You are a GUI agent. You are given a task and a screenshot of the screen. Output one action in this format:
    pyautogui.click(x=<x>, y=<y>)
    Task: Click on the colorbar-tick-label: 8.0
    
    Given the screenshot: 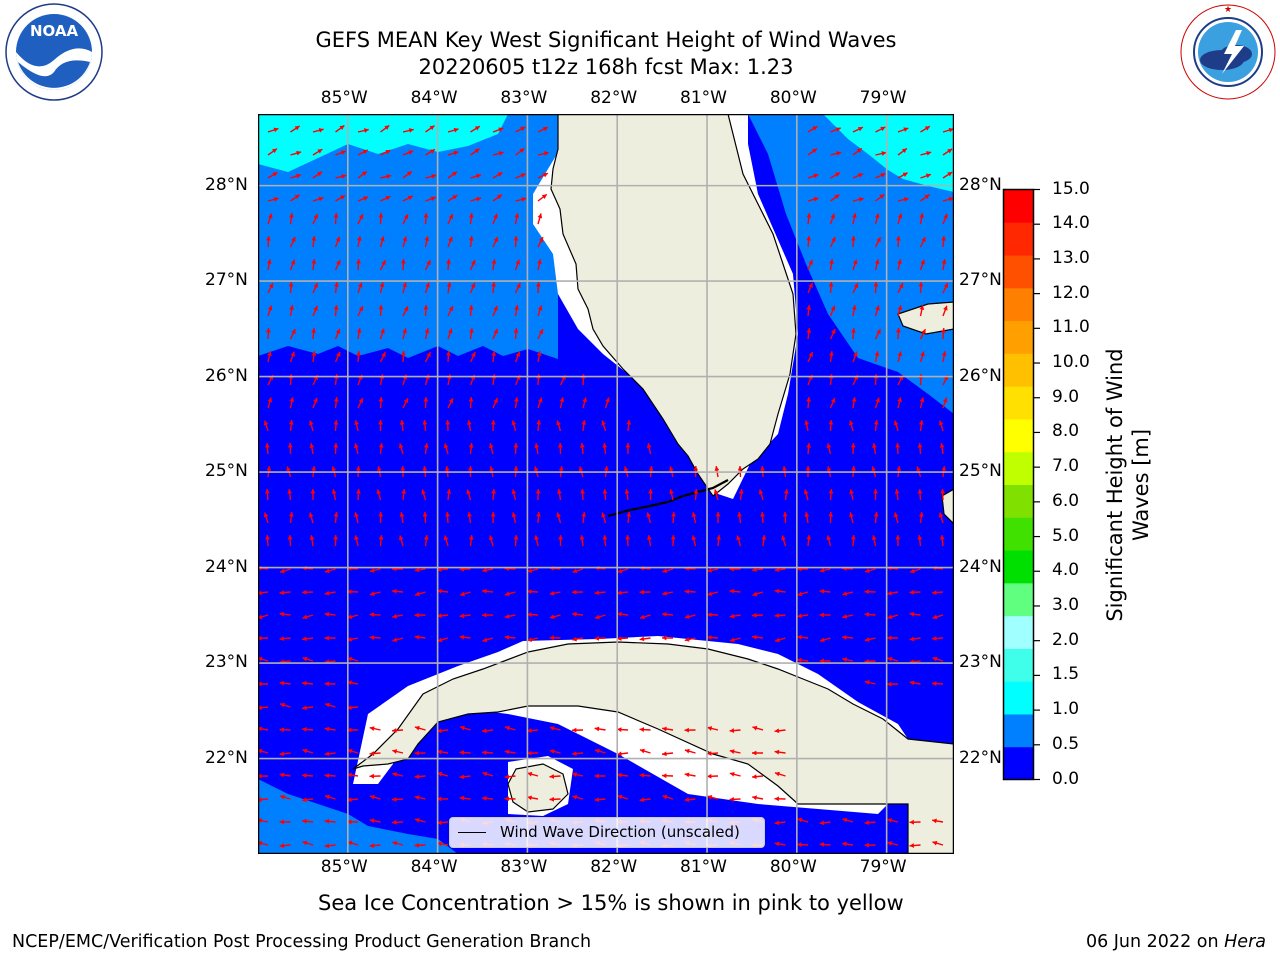 What is the action you would take?
    pyautogui.click(x=1066, y=431)
    